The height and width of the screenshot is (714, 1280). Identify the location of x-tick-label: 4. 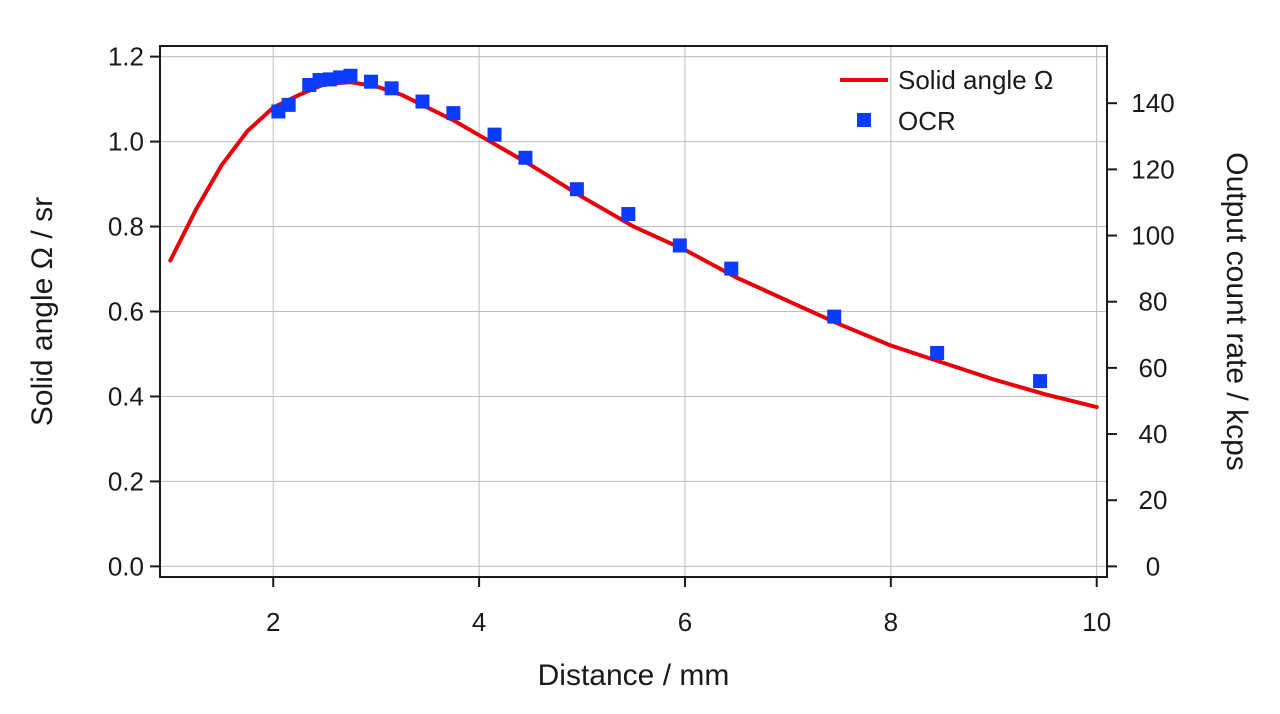
(479, 622).